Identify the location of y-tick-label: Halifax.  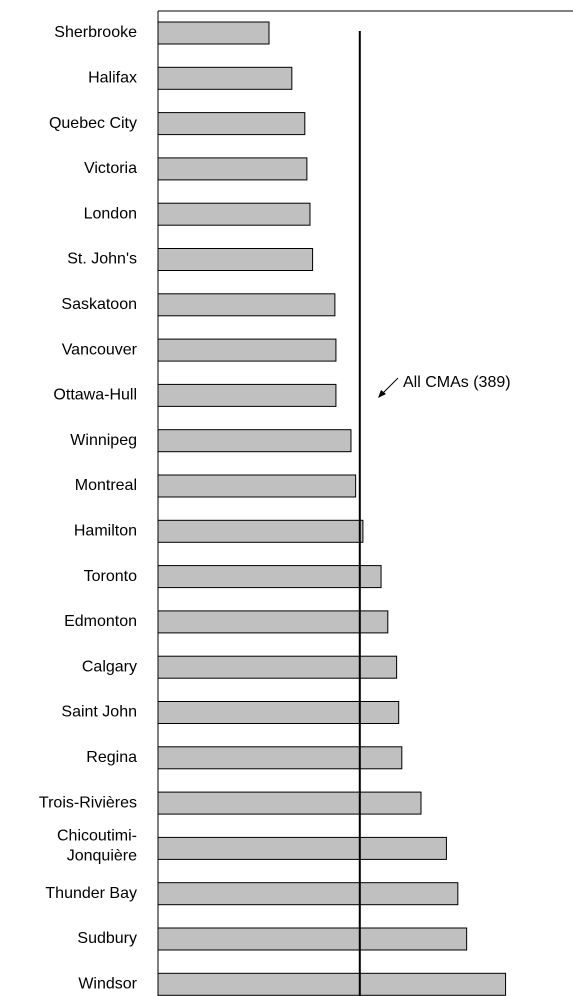
(112, 78).